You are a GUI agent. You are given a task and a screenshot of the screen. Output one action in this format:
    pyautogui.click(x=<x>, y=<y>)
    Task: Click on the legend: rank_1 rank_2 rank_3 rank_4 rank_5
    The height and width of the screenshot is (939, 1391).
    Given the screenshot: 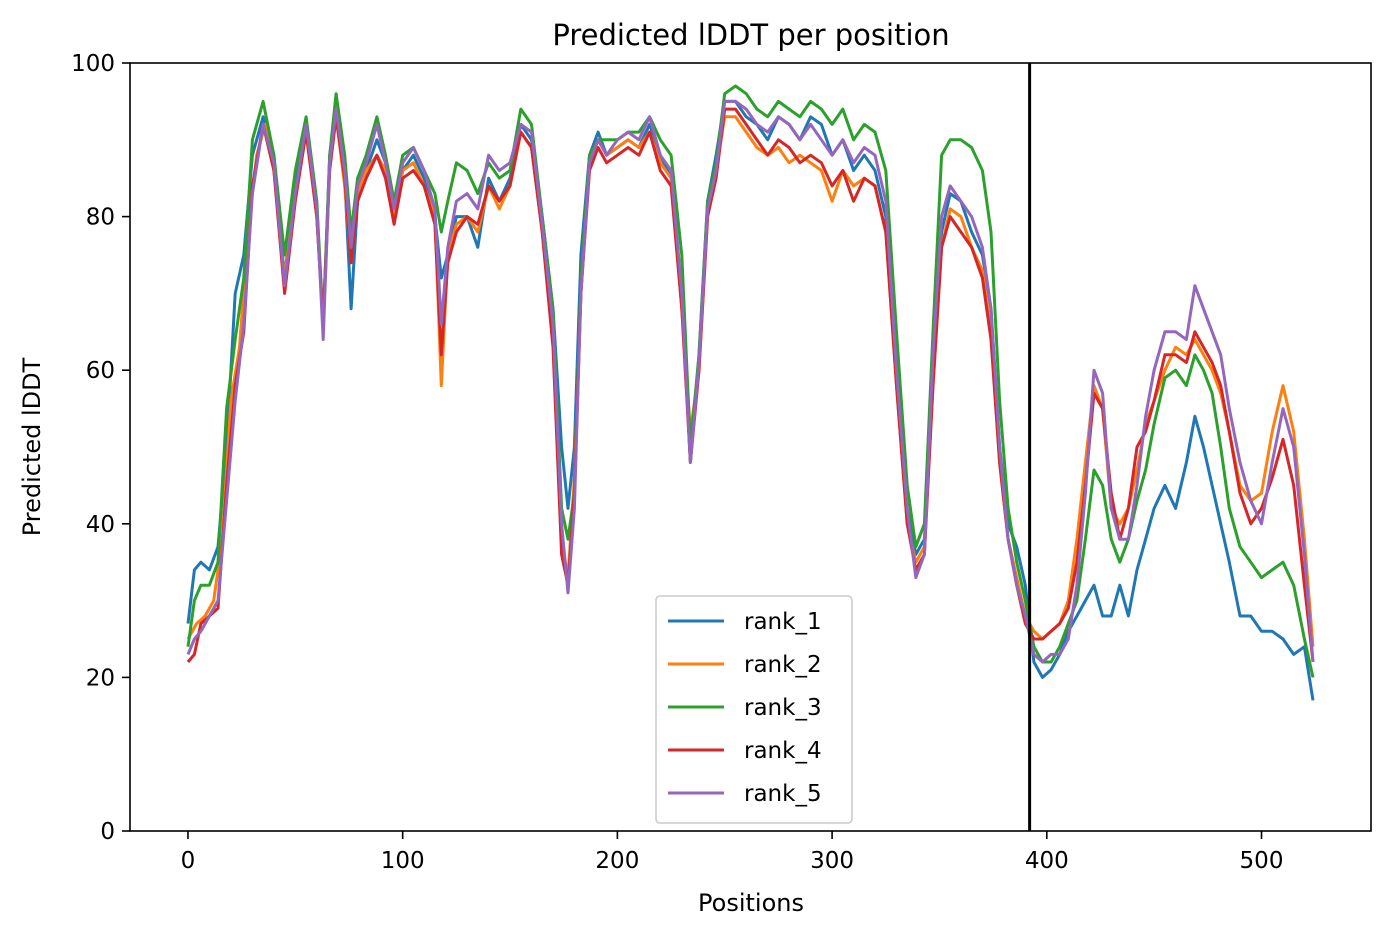 What is the action you would take?
    pyautogui.click(x=754, y=709)
    